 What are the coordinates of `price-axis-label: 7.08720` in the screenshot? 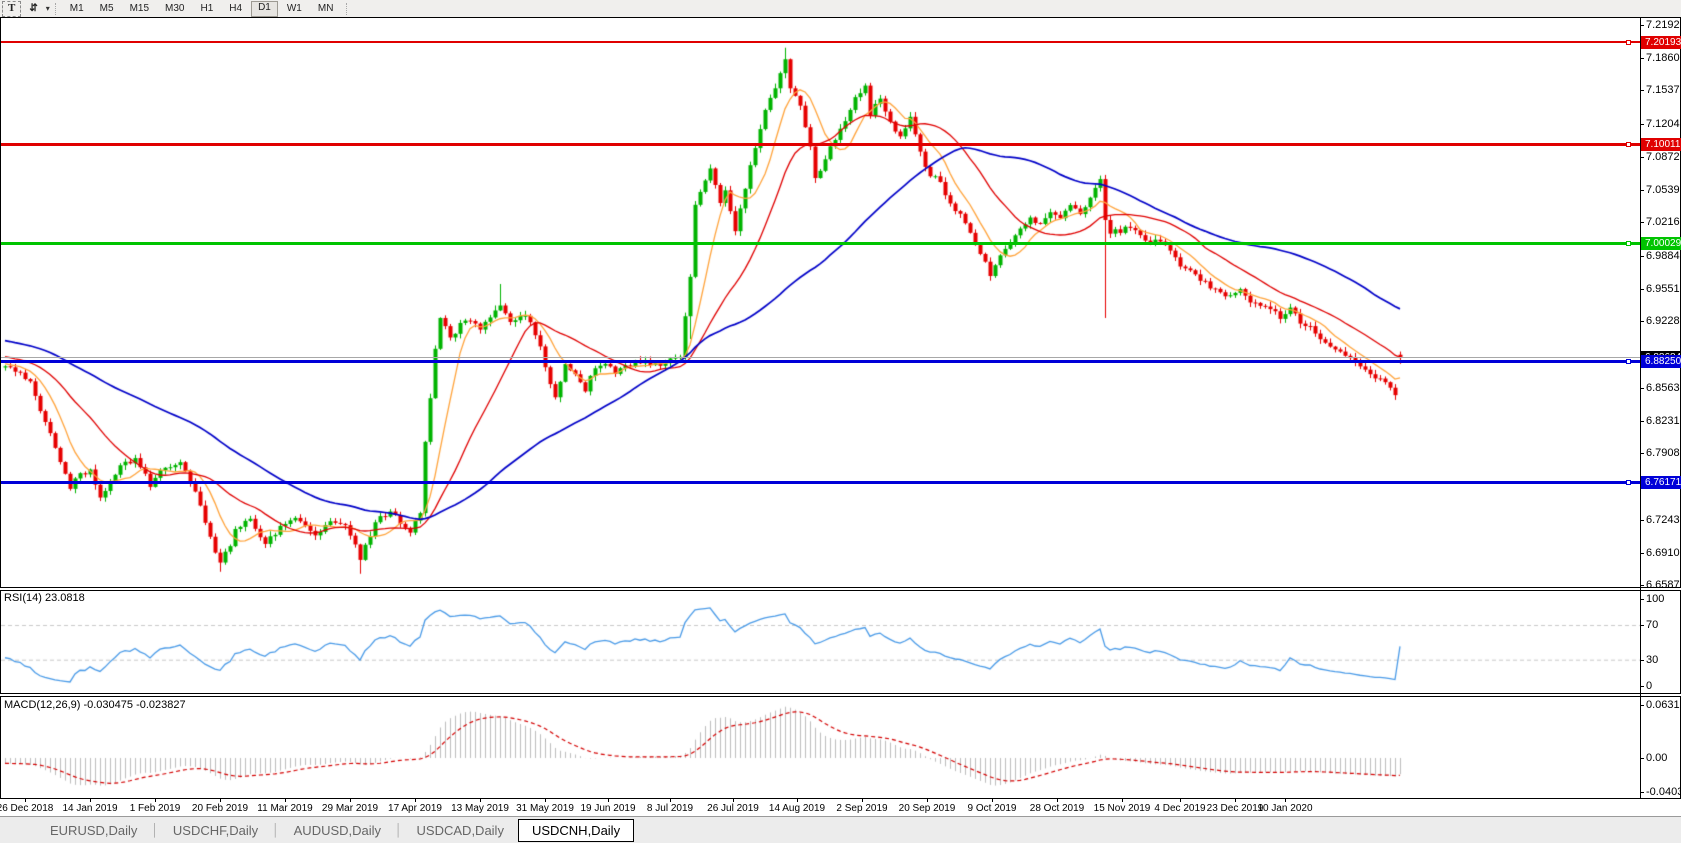 It's located at (1663, 157).